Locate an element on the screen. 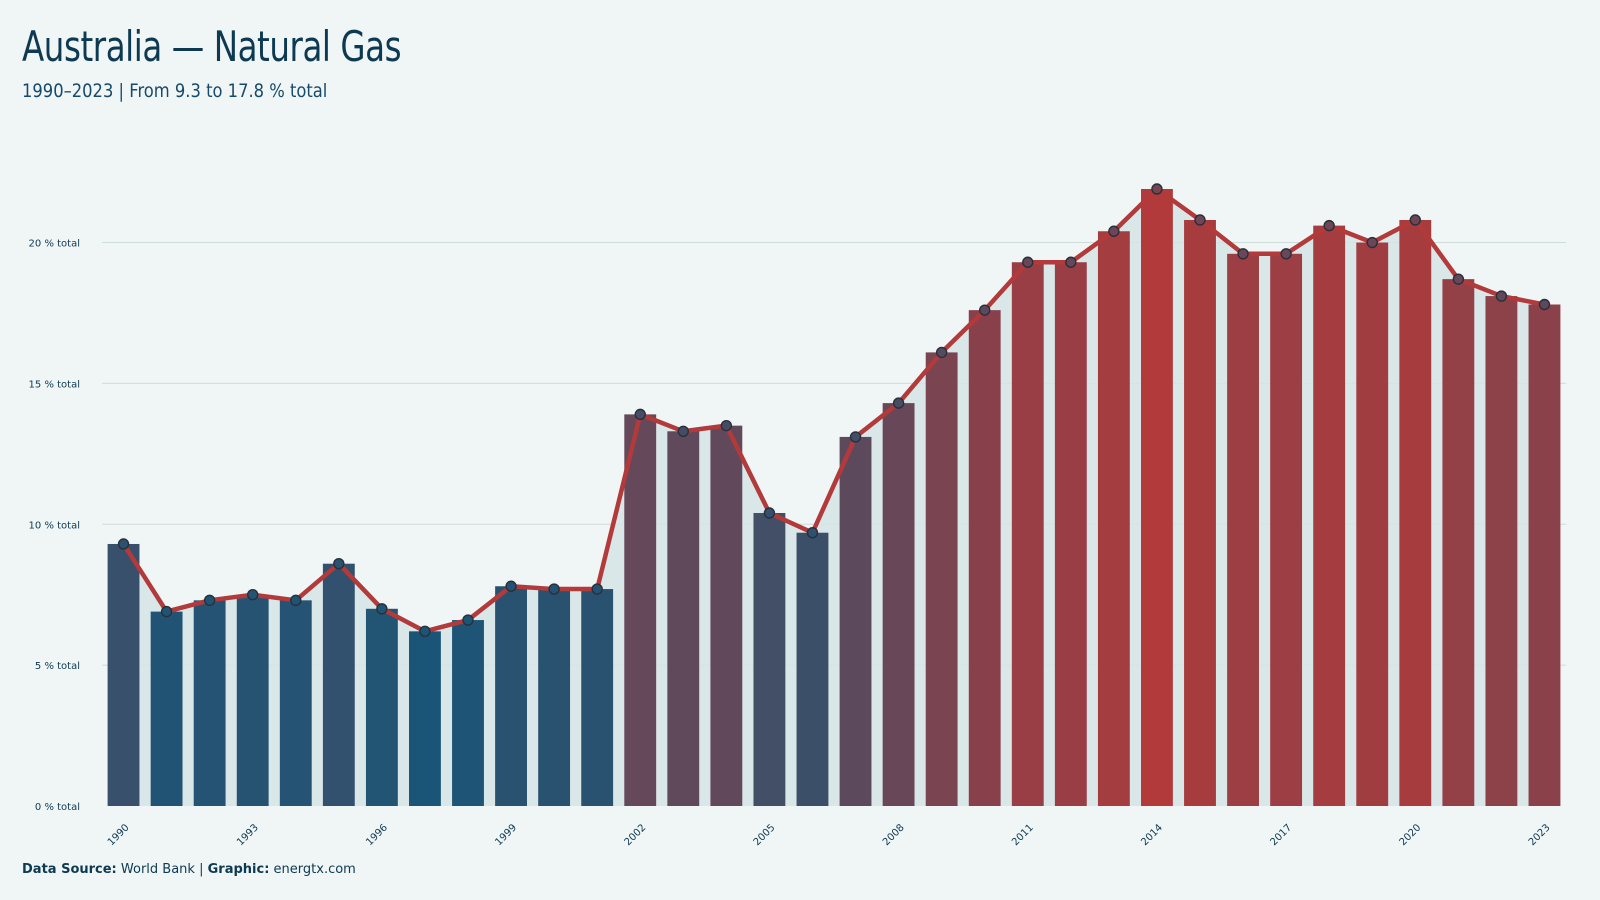 This screenshot has height=900, width=1600. point-2022 is located at coordinates (1501, 296).